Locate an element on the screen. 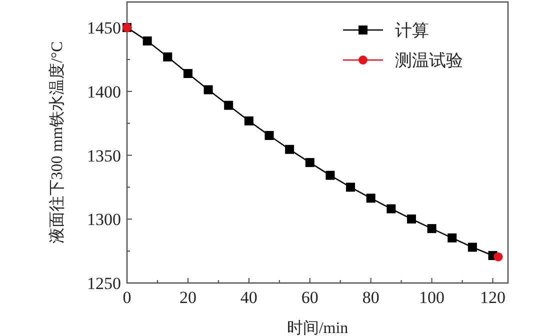 The height and width of the screenshot is (336, 560). x-tick-label: 100 is located at coordinates (432, 297).